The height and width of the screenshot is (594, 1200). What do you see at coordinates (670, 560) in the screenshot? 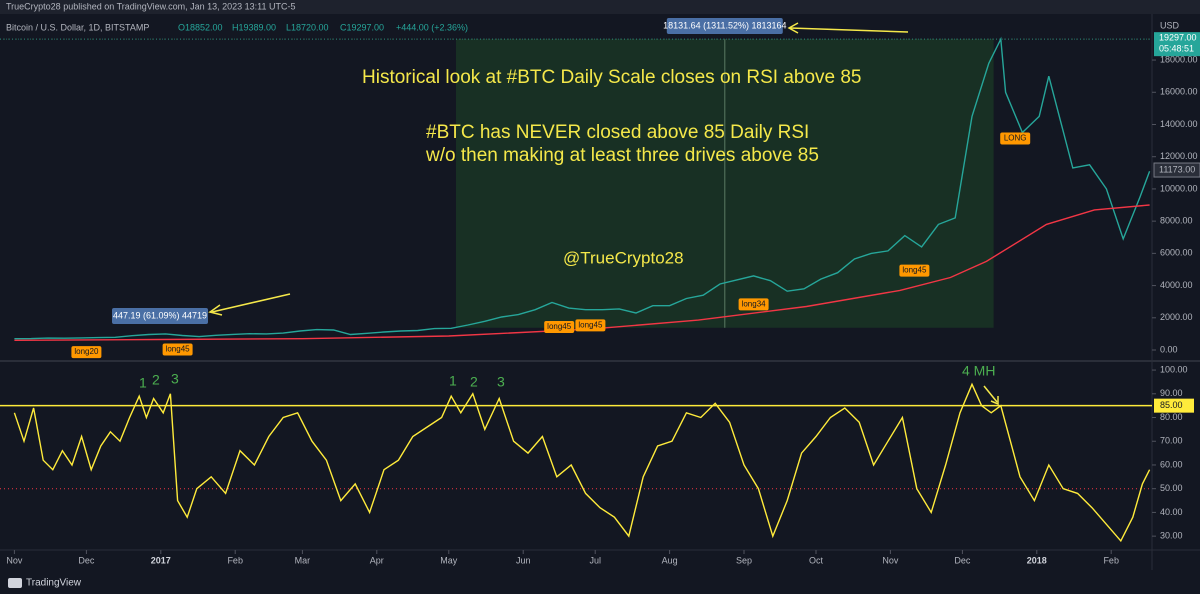
I see `x-tick-label: Aug` at bounding box center [670, 560].